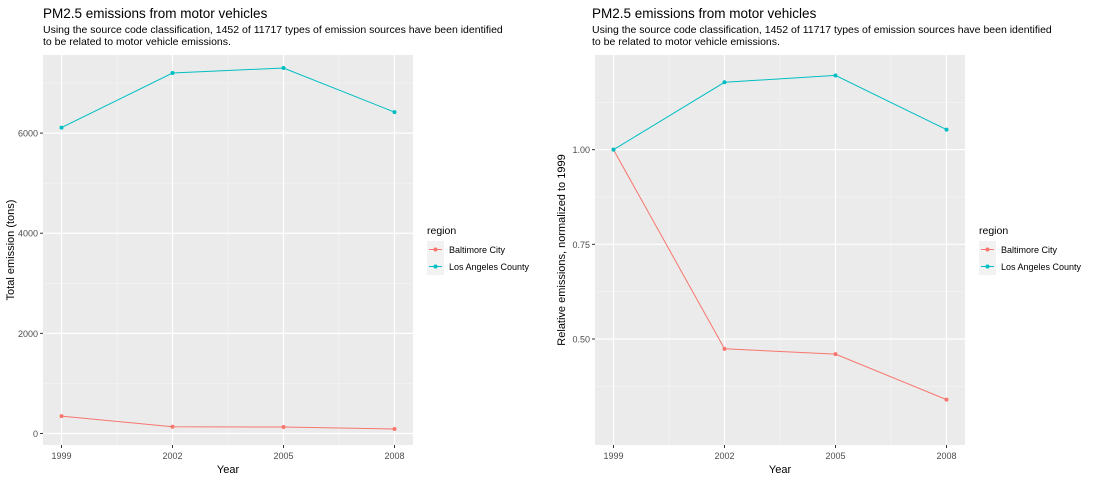  What do you see at coordinates (11, 250) in the screenshot?
I see `y-axis-title: Total emission (tons)` at bounding box center [11, 250].